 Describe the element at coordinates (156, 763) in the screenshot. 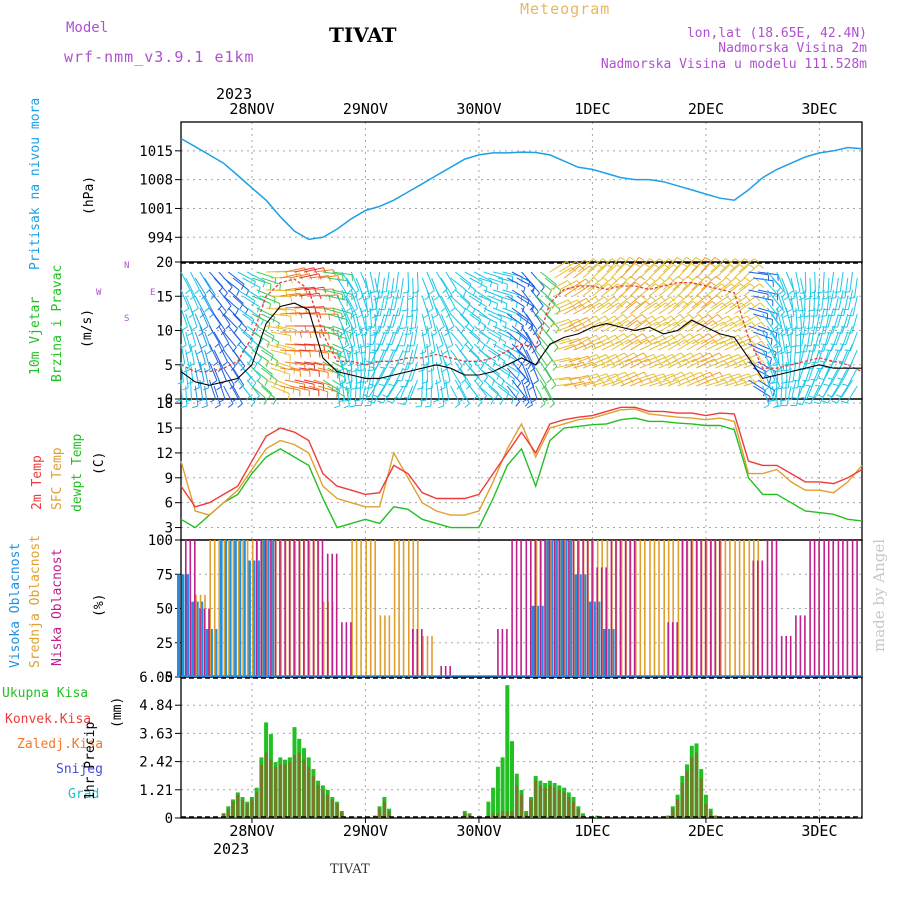

I see `precip-ytick-label: 2.42` at that location.